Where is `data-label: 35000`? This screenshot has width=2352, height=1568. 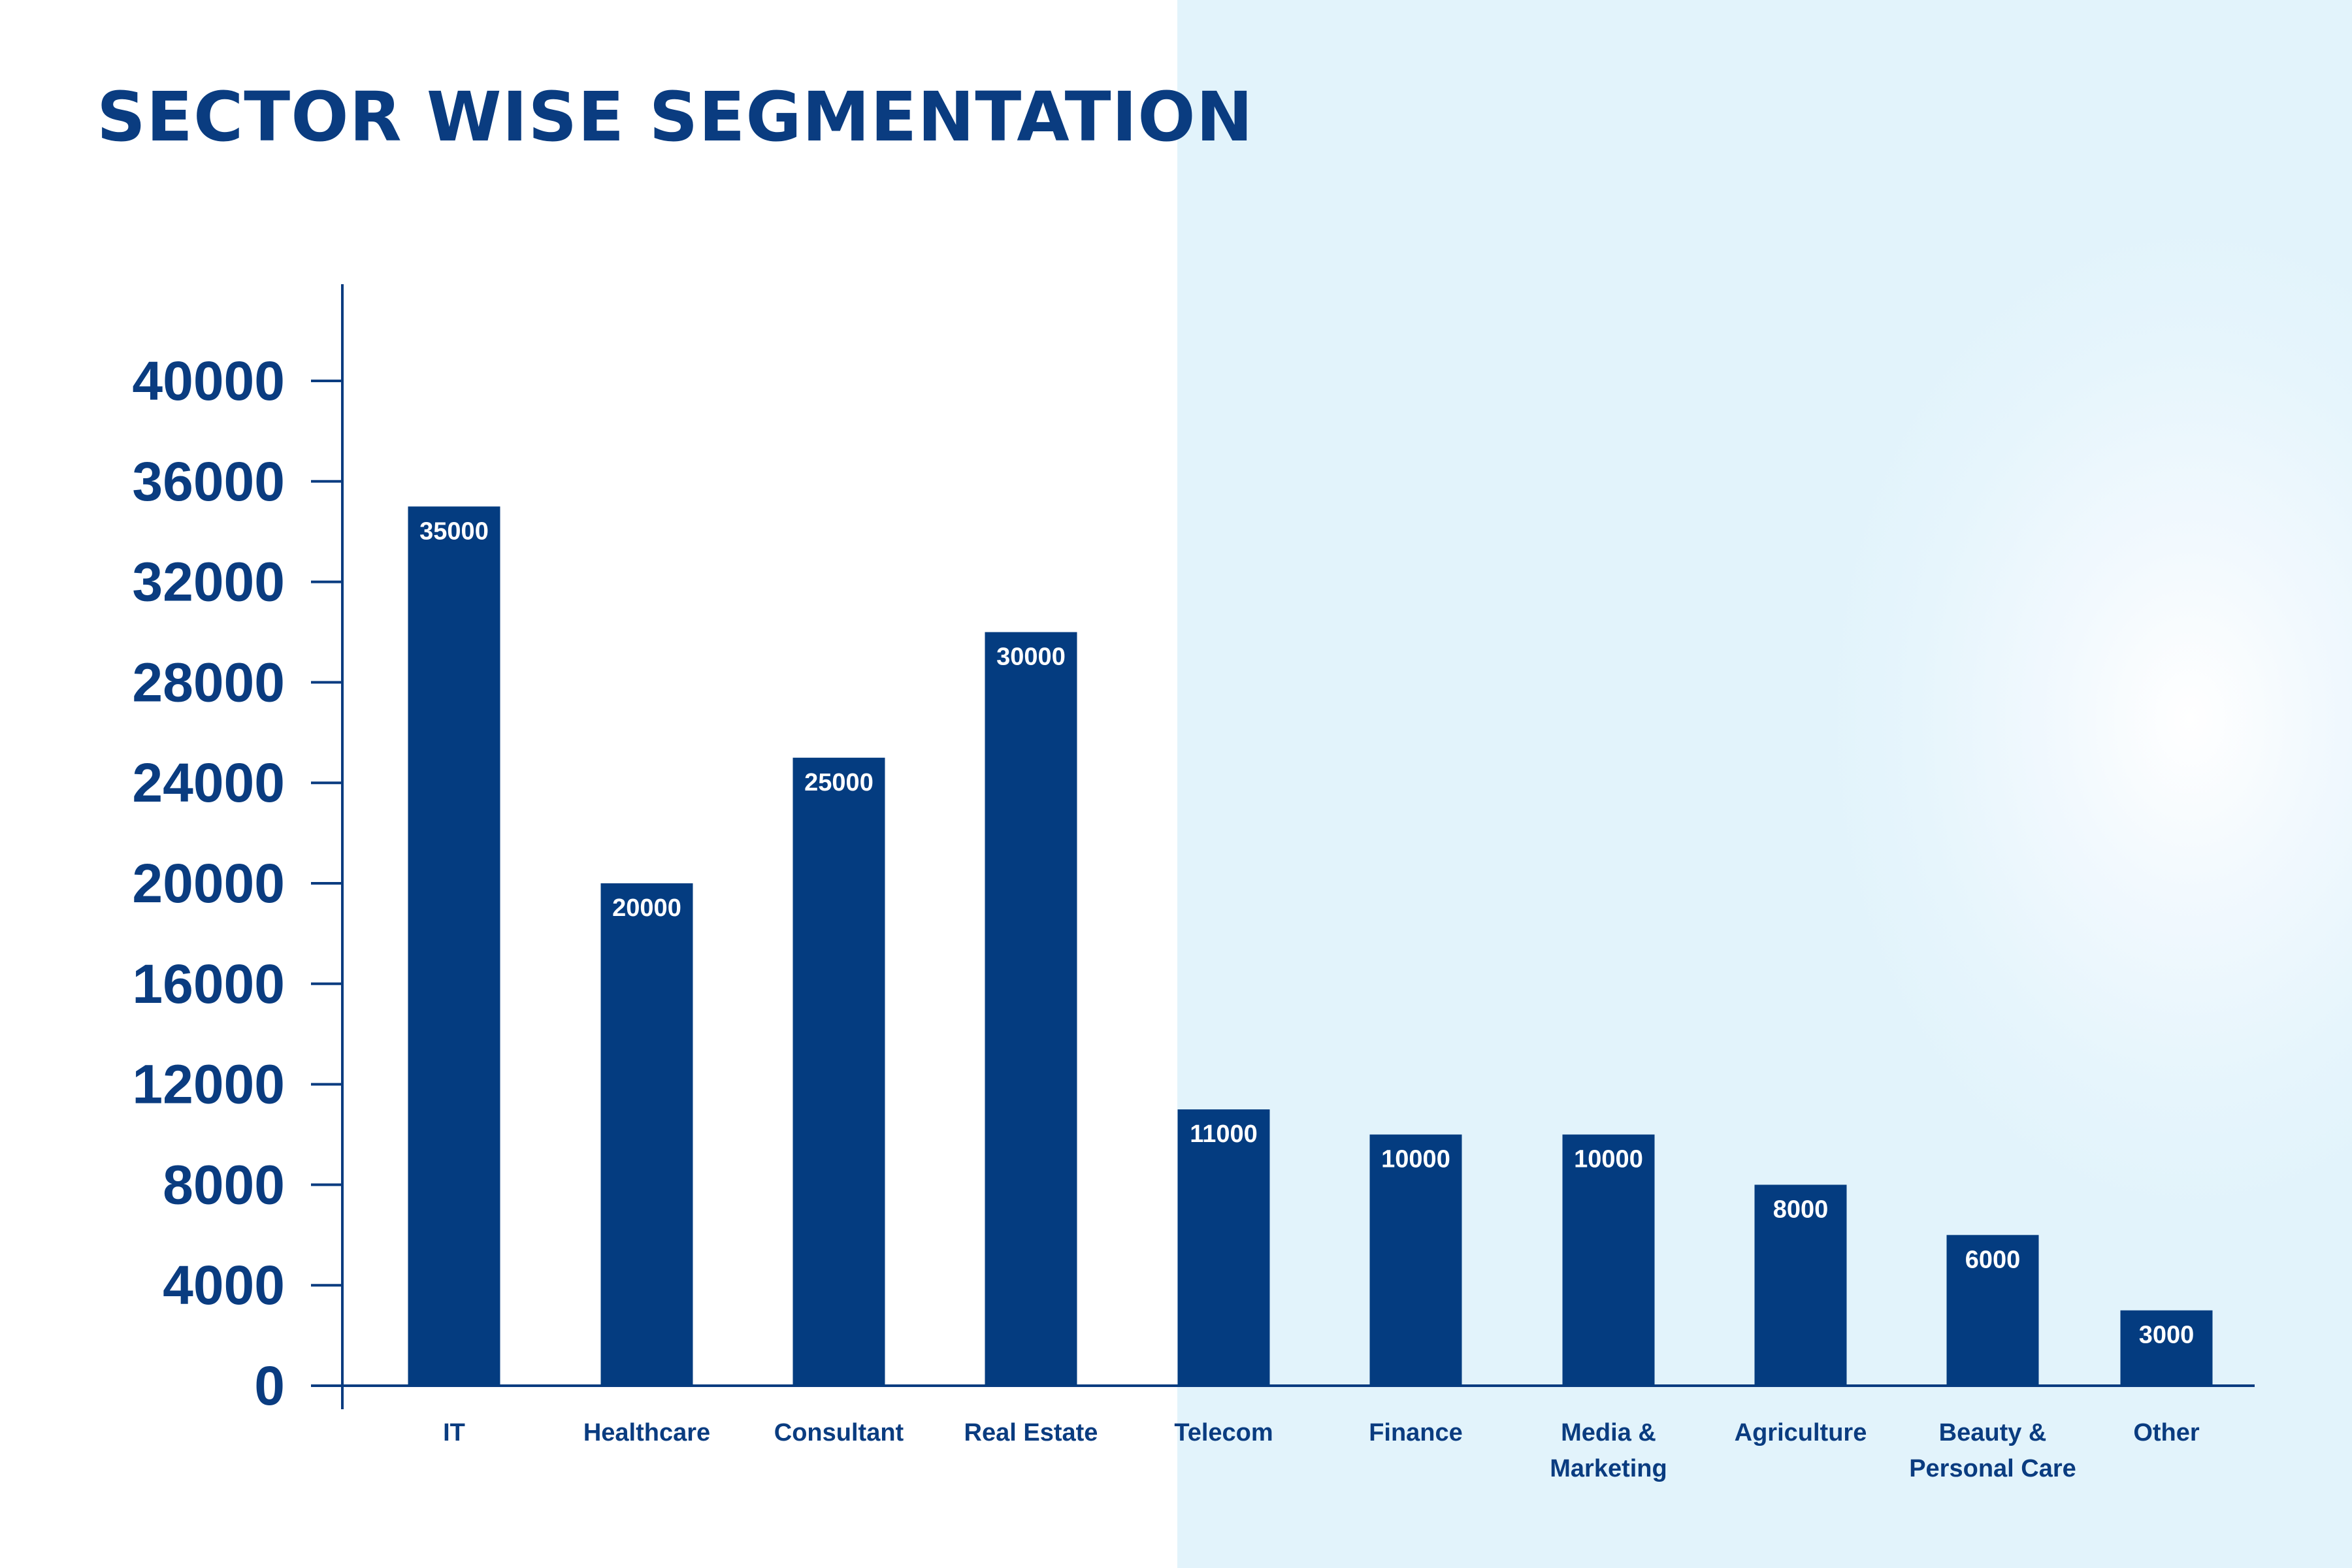 data-label: 35000 is located at coordinates (454, 531).